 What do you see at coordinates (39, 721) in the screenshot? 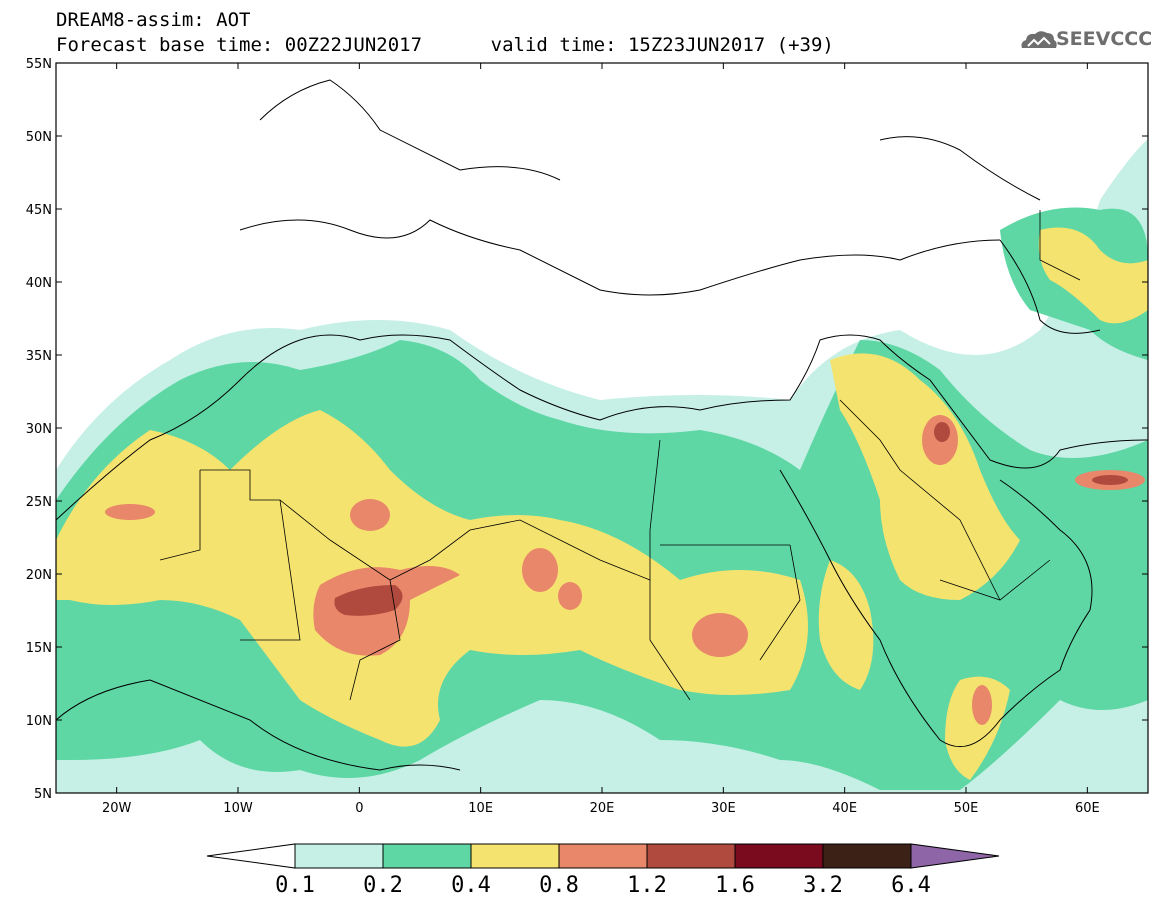
I see `lat-label: 10N` at bounding box center [39, 721].